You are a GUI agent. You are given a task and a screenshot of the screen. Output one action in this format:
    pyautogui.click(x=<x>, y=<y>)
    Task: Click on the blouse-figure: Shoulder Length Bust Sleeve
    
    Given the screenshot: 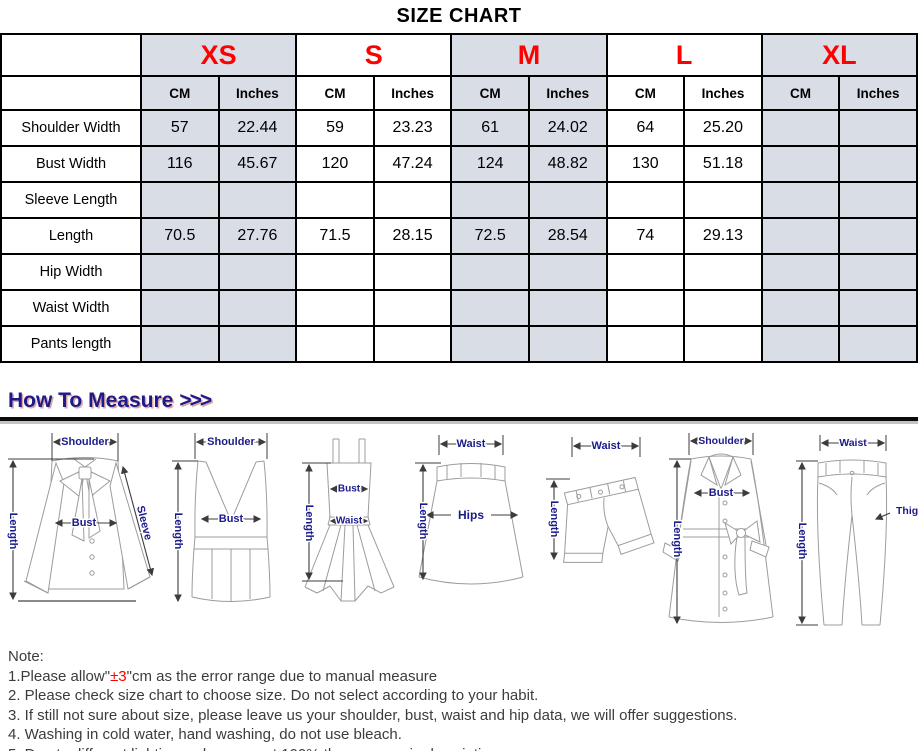 What is the action you would take?
    pyautogui.click(x=81, y=517)
    